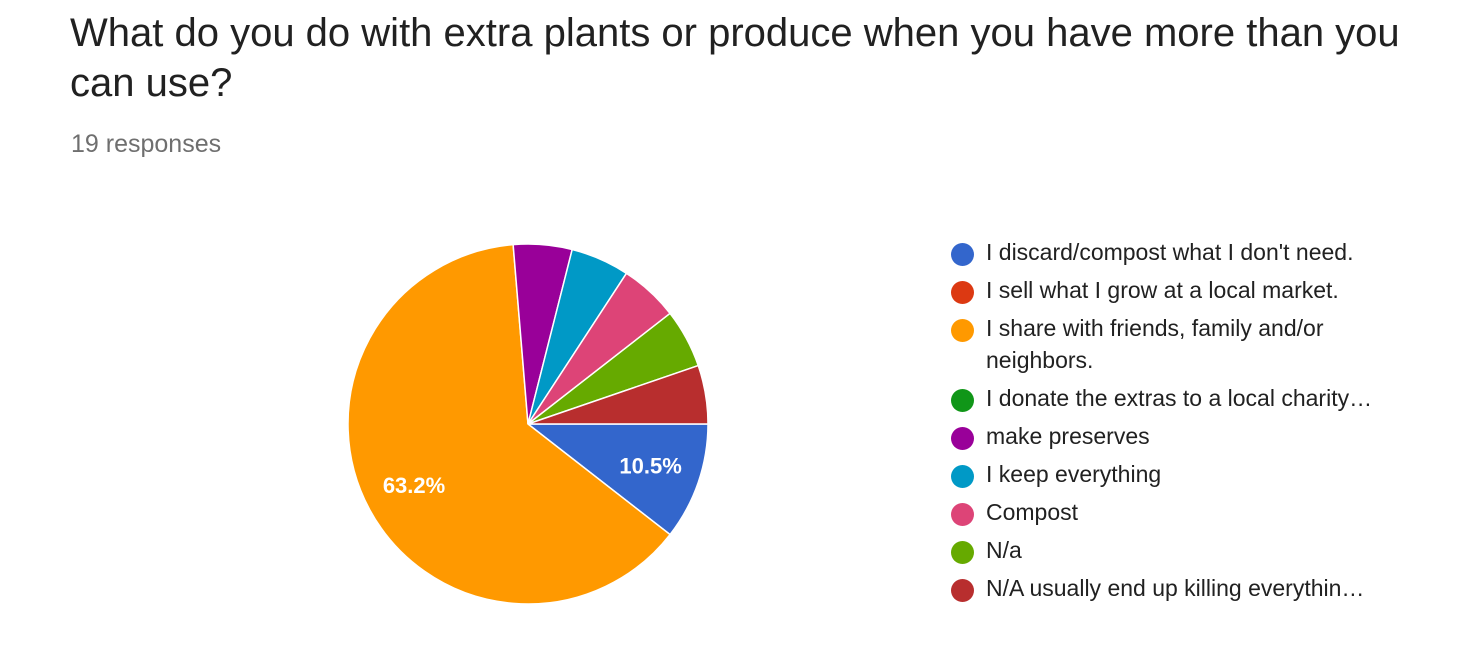 The image size is (1474, 661). Describe the element at coordinates (650, 466) in the screenshot. I see `slice-percent-label: 10.5%` at that location.